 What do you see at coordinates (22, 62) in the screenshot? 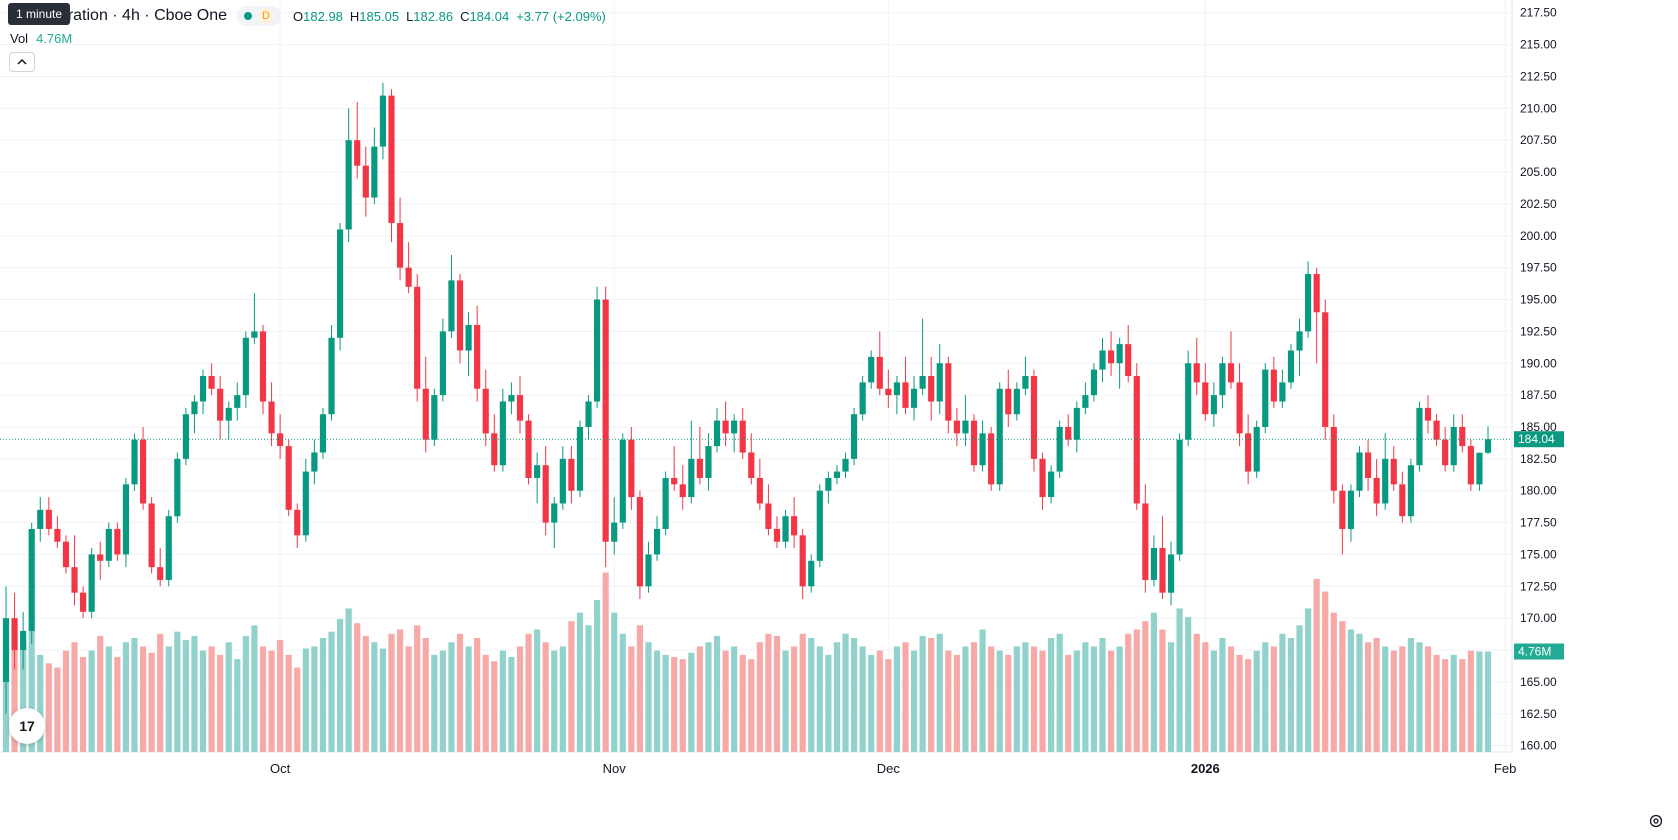
I see `collapse-legend-button` at bounding box center [22, 62].